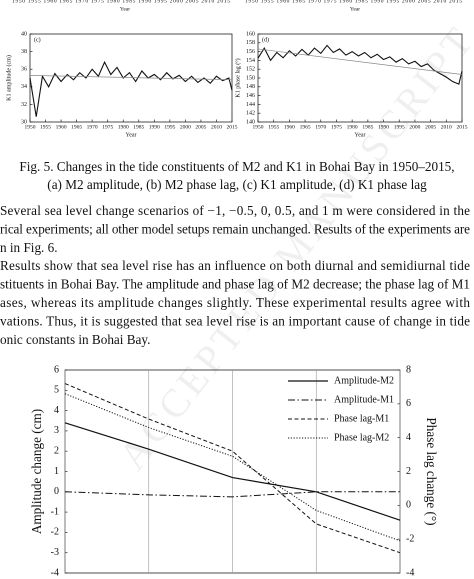 Image resolution: width=474 pixels, height=579 pixels. I want to click on y-tick-label: 158, so click(250, 43).